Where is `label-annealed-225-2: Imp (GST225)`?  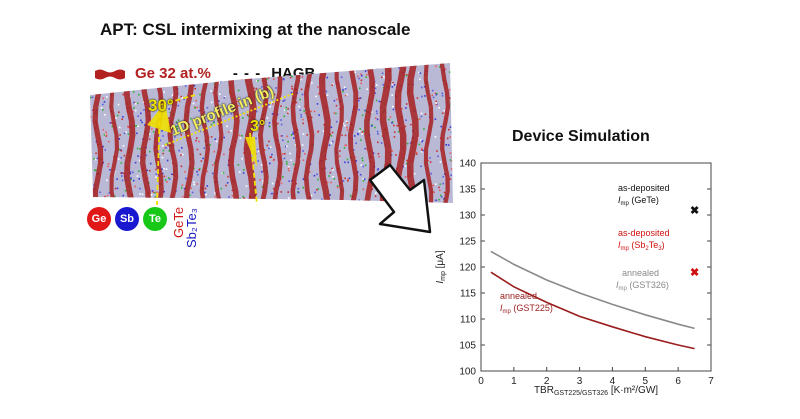 label-annealed-225-2: Imp (GST225) is located at coordinates (526, 309).